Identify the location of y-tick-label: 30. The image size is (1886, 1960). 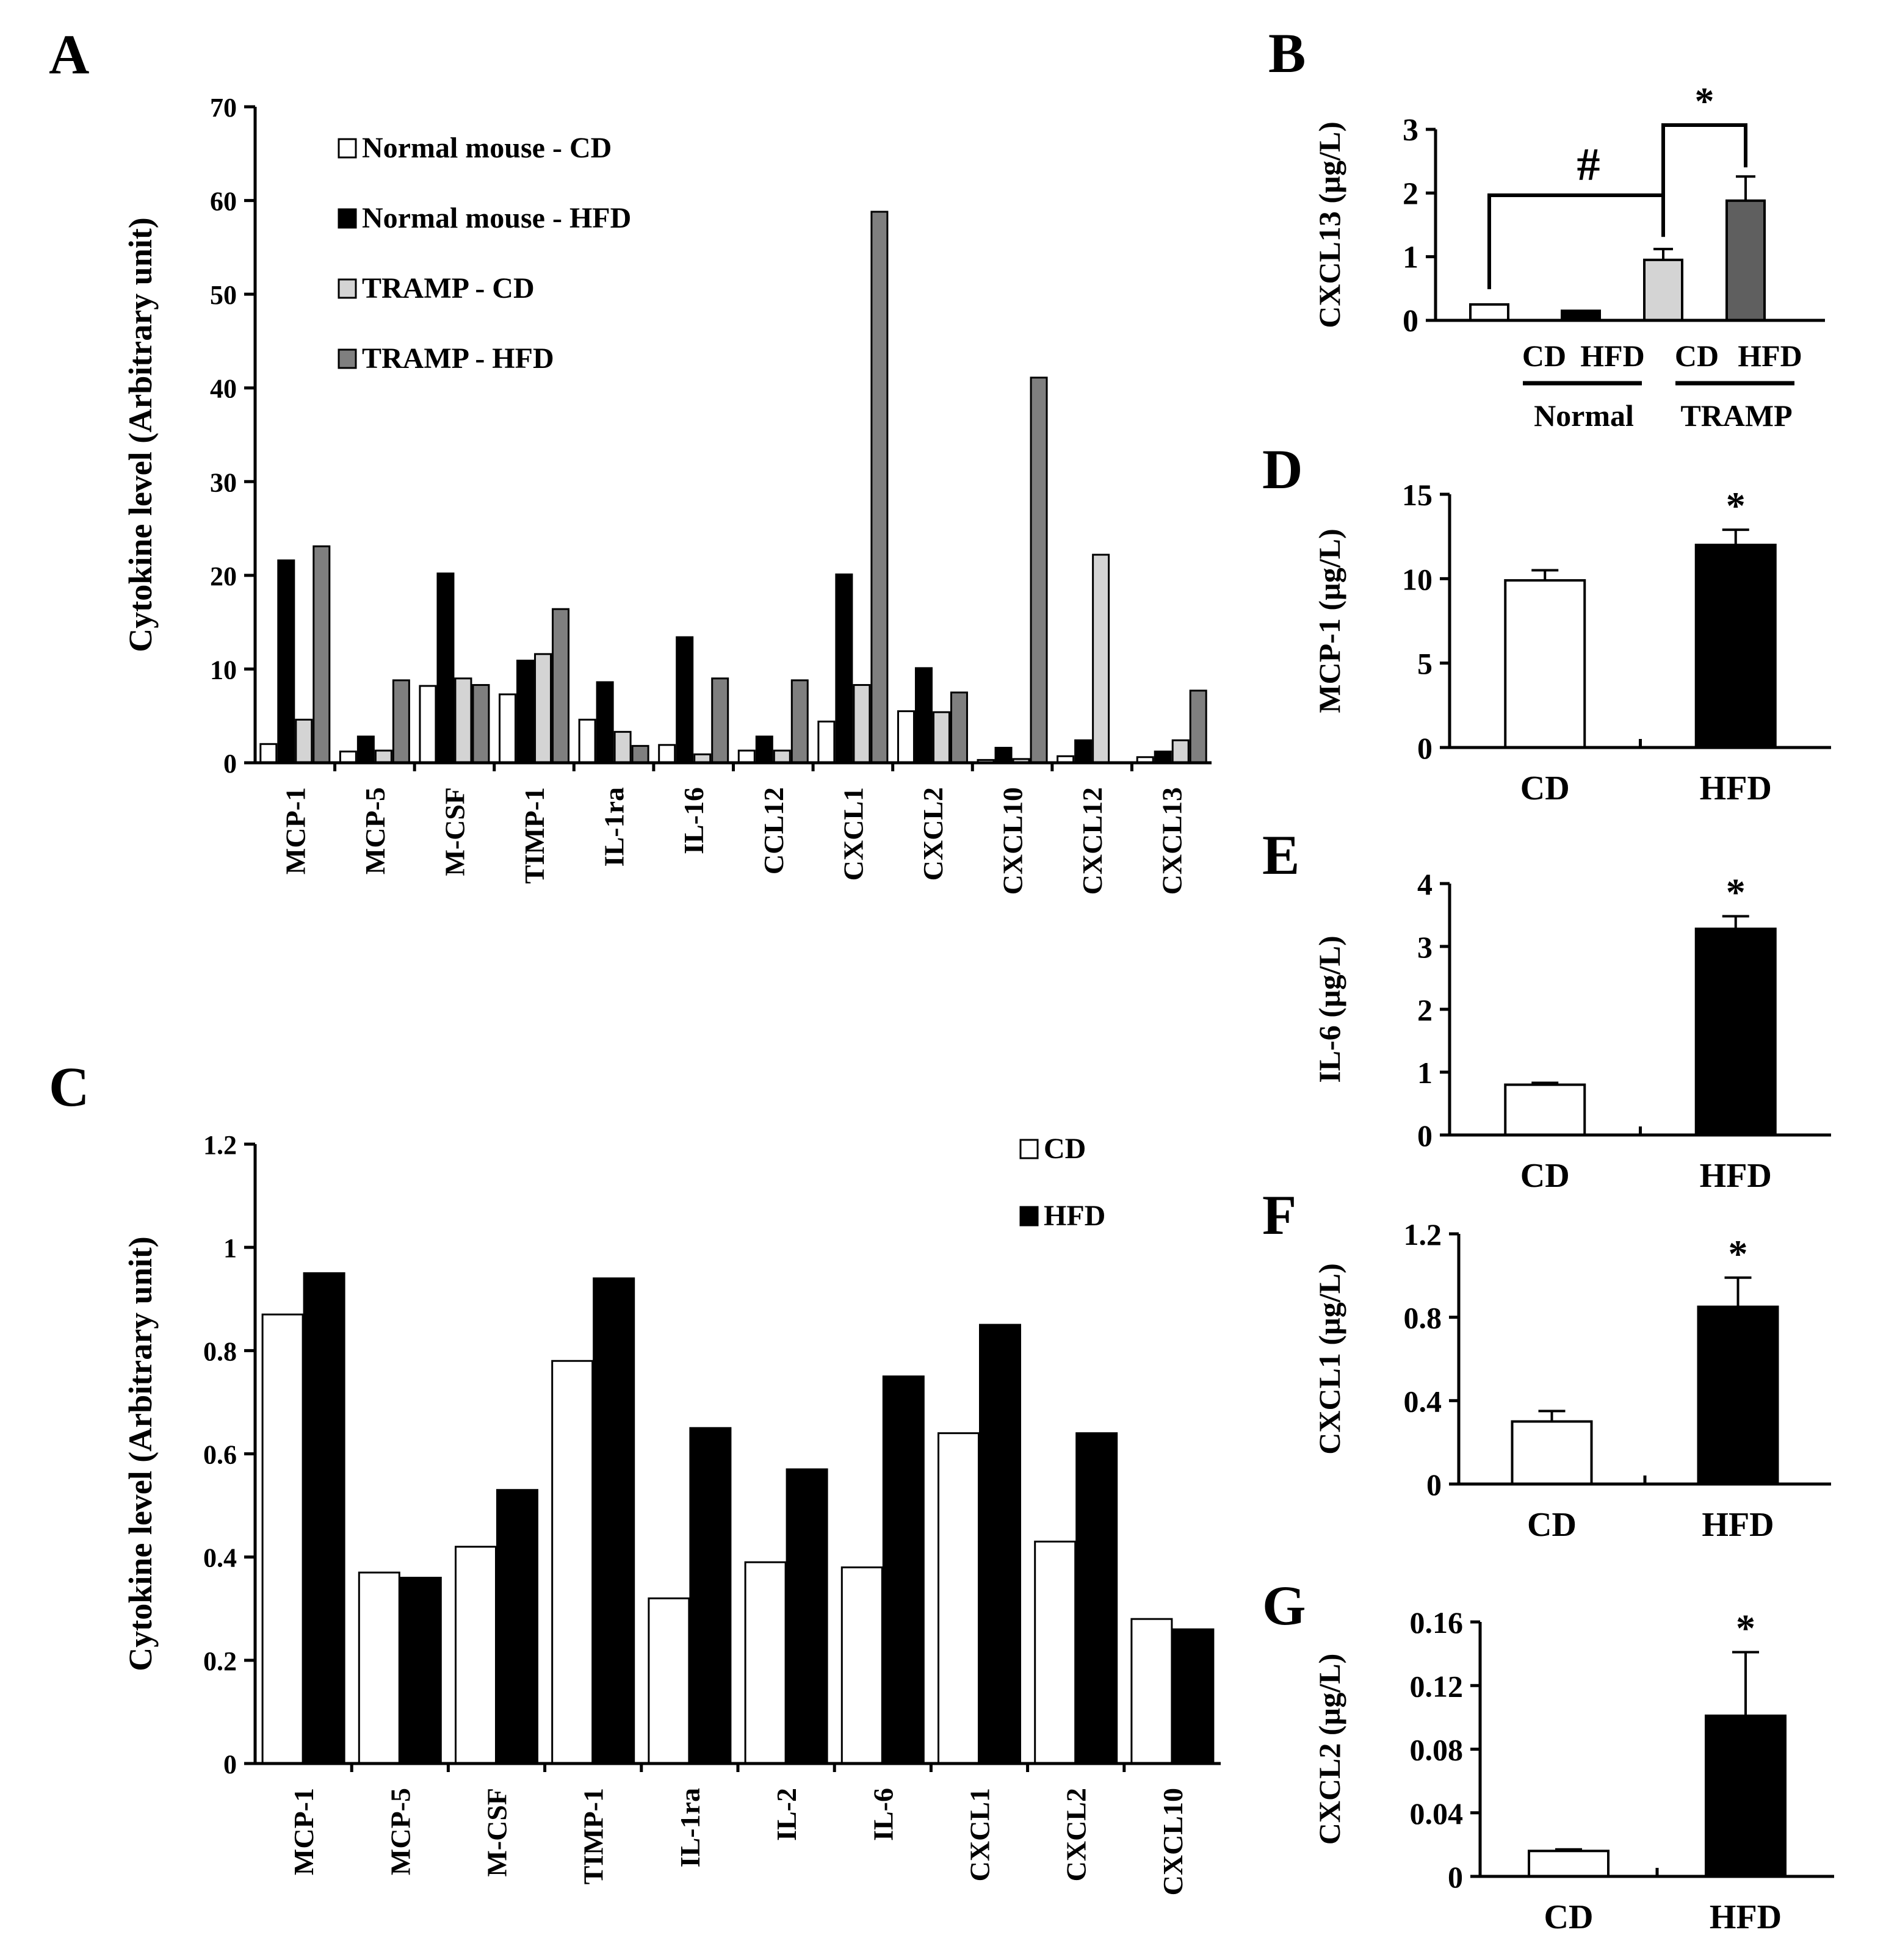
(223, 482).